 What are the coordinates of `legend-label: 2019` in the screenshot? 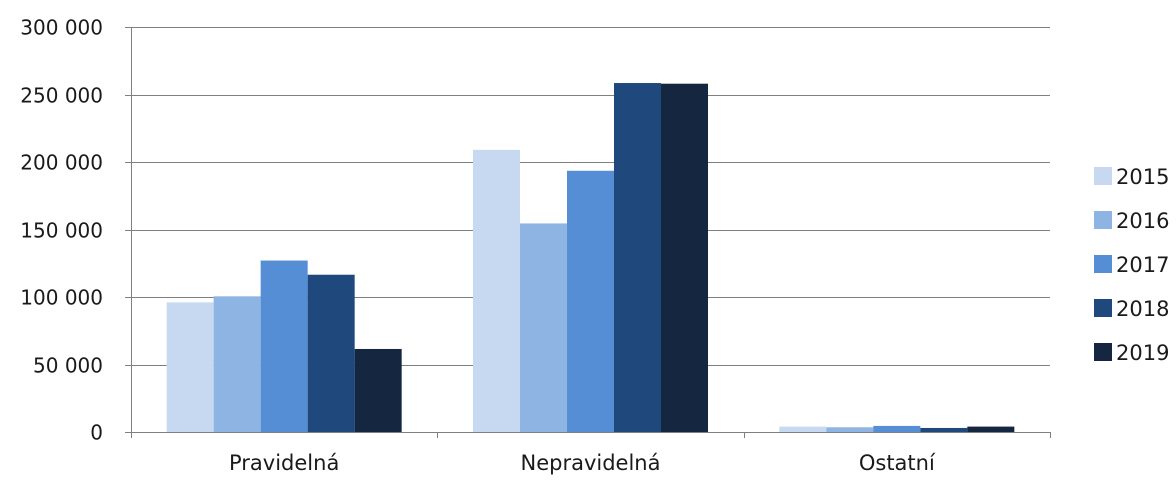 It's located at (1142, 353).